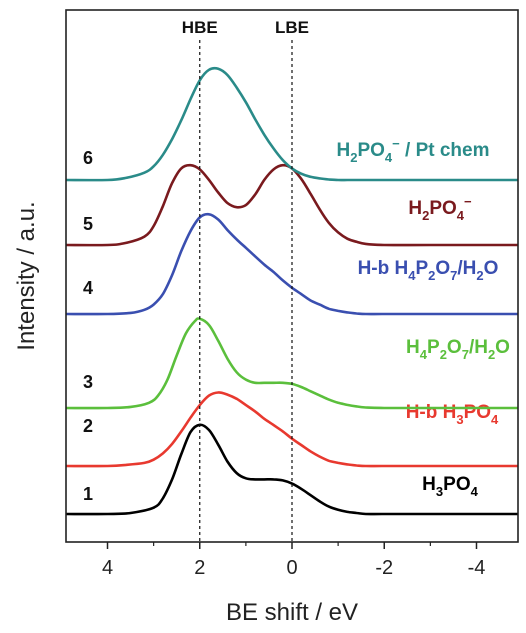  I want to click on series-number-6: 6, so click(88, 158).